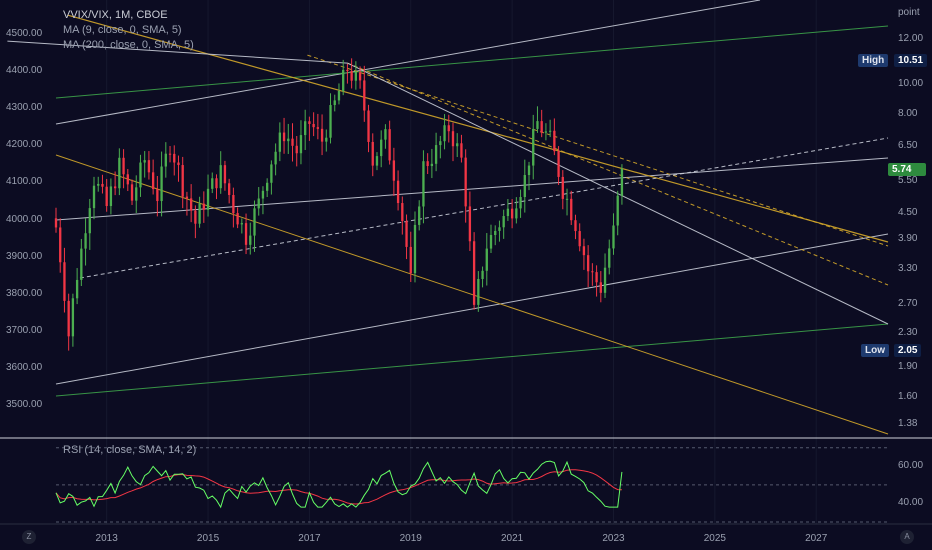 The width and height of the screenshot is (932, 550). What do you see at coordinates (902, 169) in the screenshot?
I see `last-price: 5.74` at bounding box center [902, 169].